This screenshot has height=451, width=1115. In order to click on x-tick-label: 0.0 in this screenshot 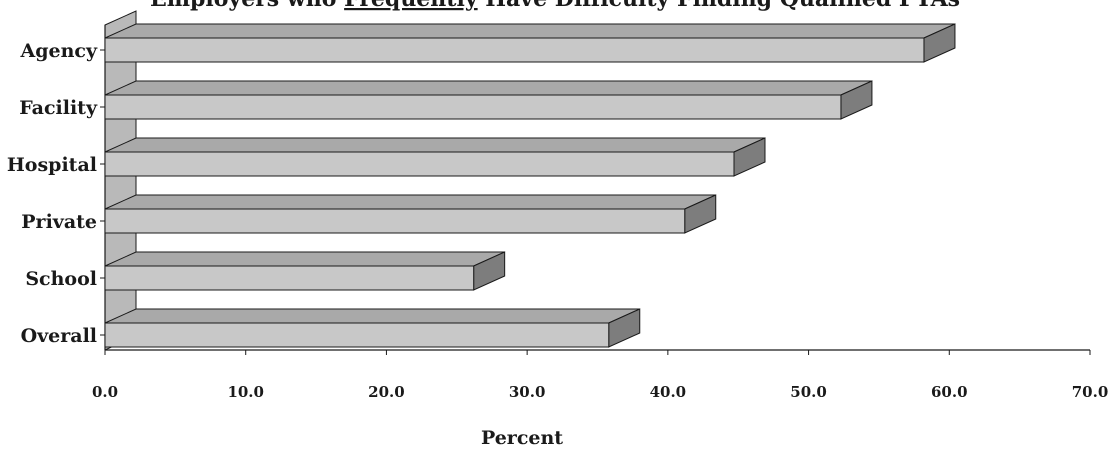, I will do `click(105, 392)`.